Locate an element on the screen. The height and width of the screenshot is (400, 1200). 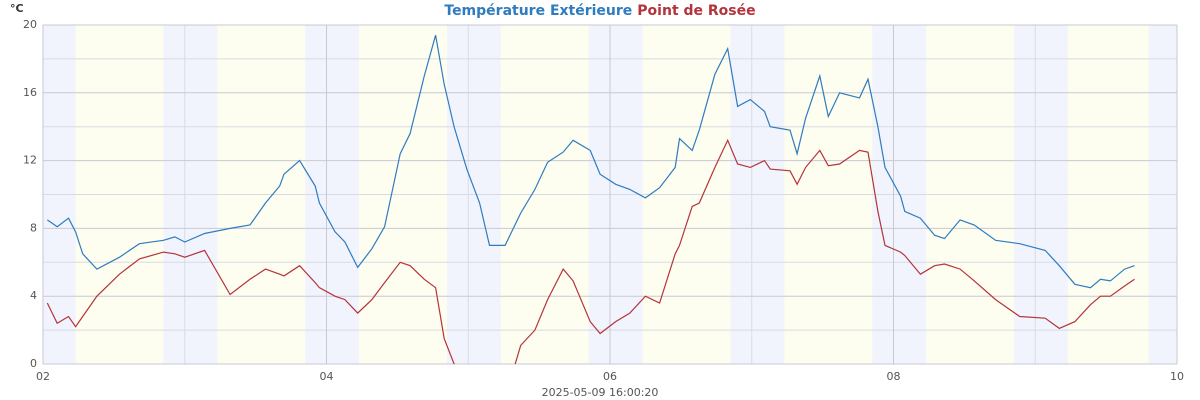
legend-entry: Point de Rosée is located at coordinates (696, 11).